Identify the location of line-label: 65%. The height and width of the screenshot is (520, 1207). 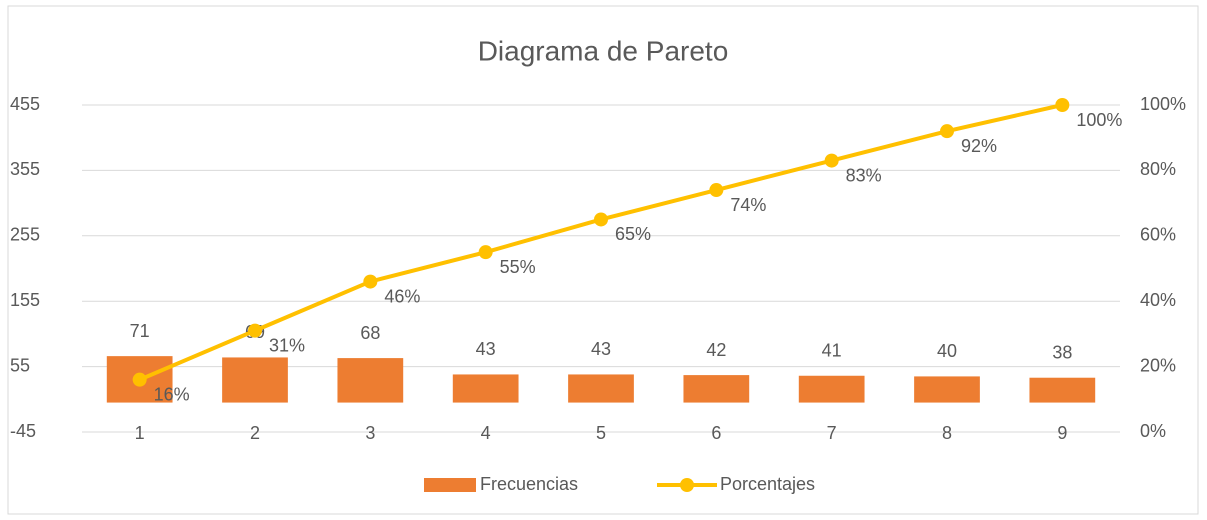
(633, 234).